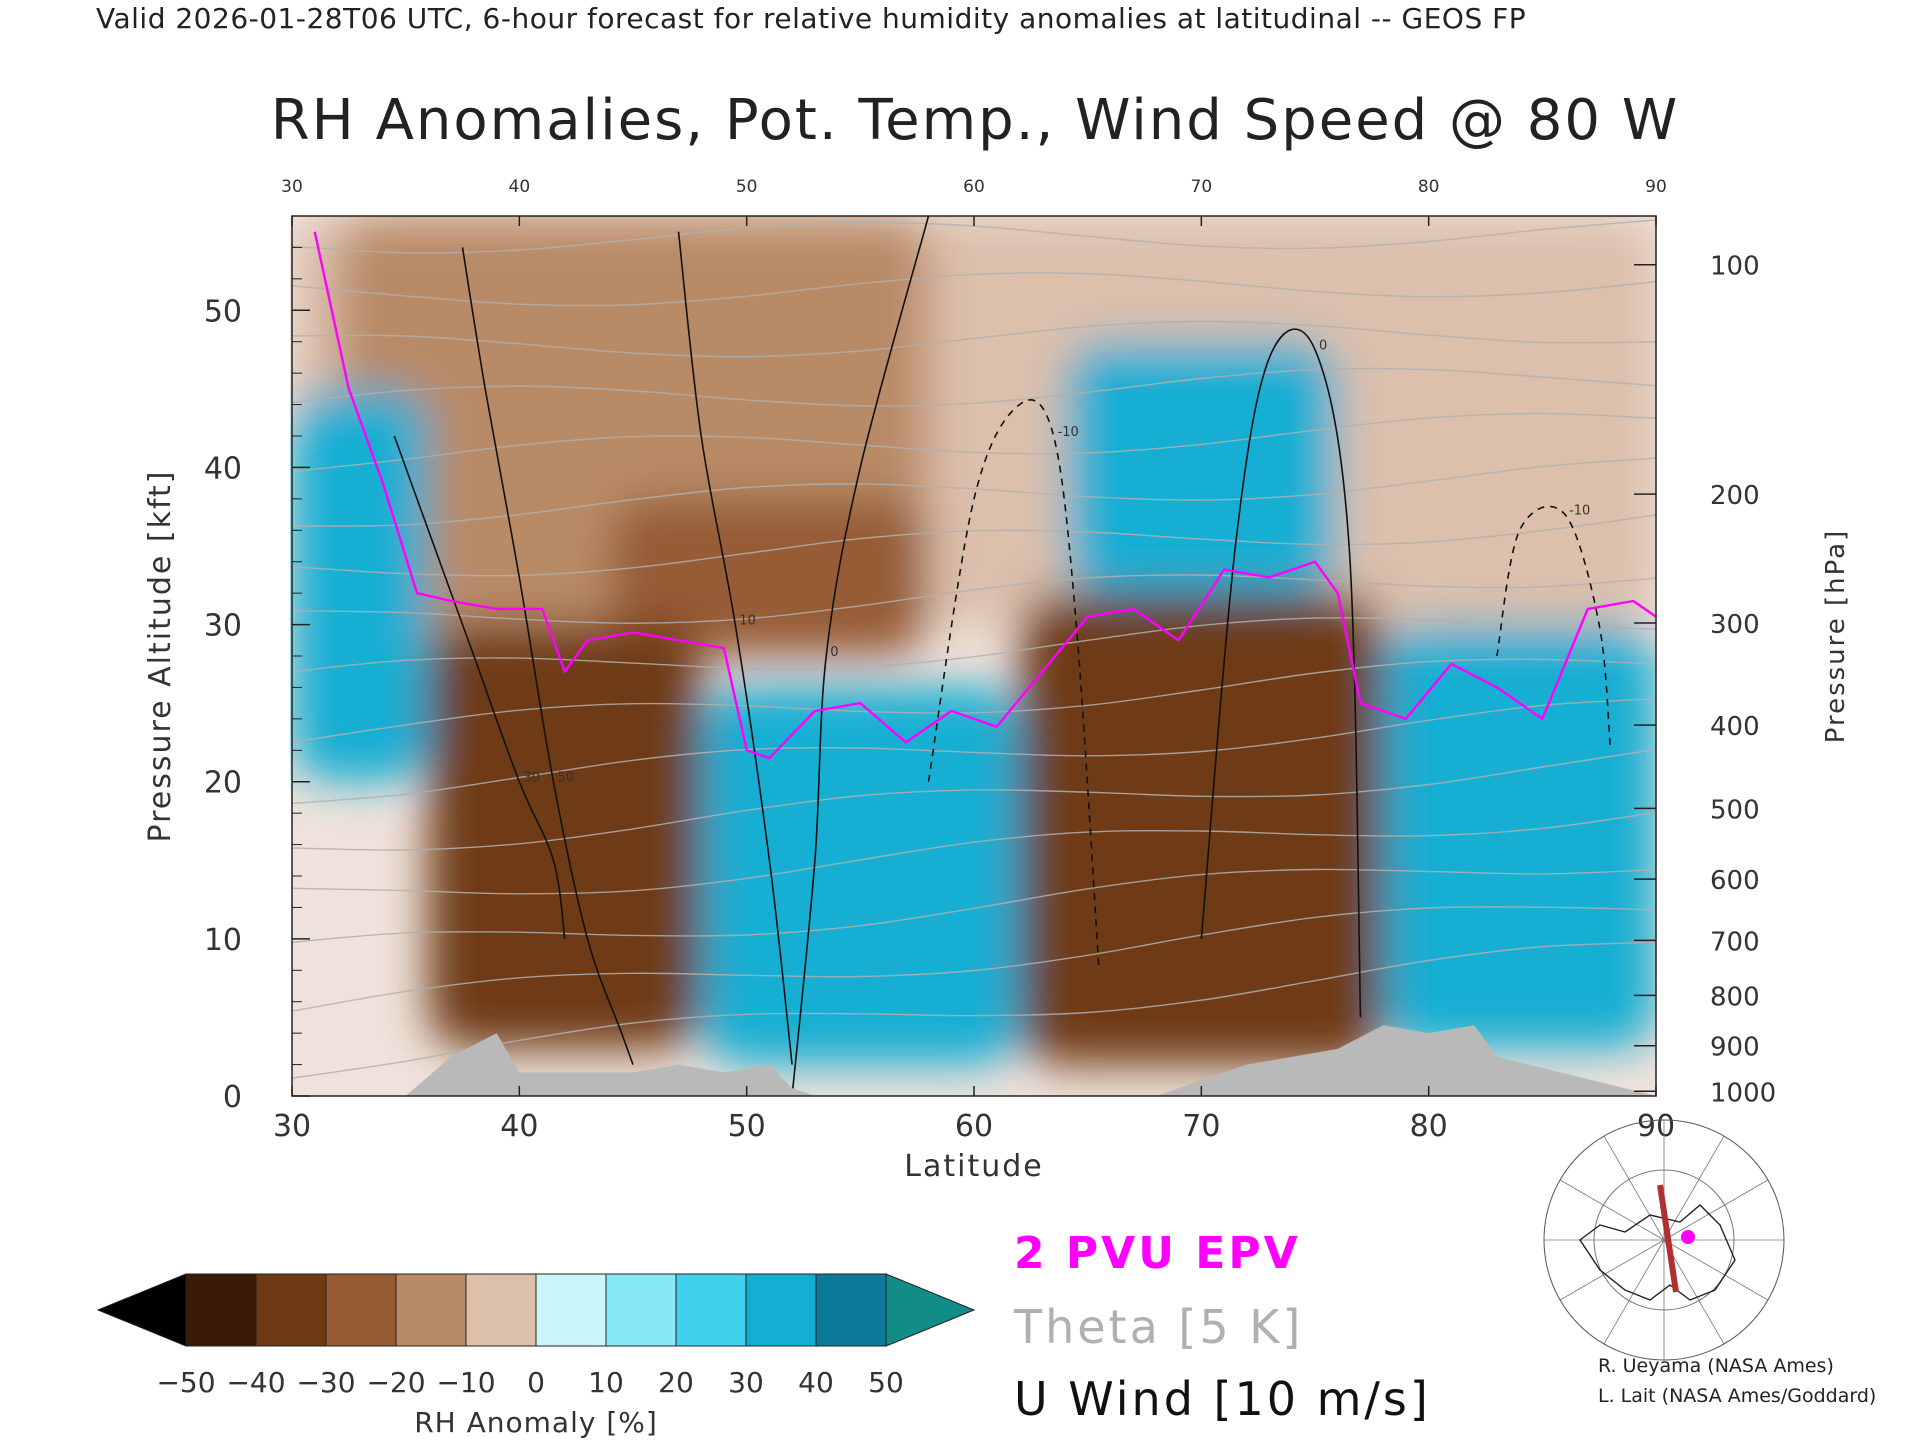 The image size is (1920, 1440). Describe the element at coordinates (536, 1382) in the screenshot. I see `colorbar-tick-label: 0` at that location.